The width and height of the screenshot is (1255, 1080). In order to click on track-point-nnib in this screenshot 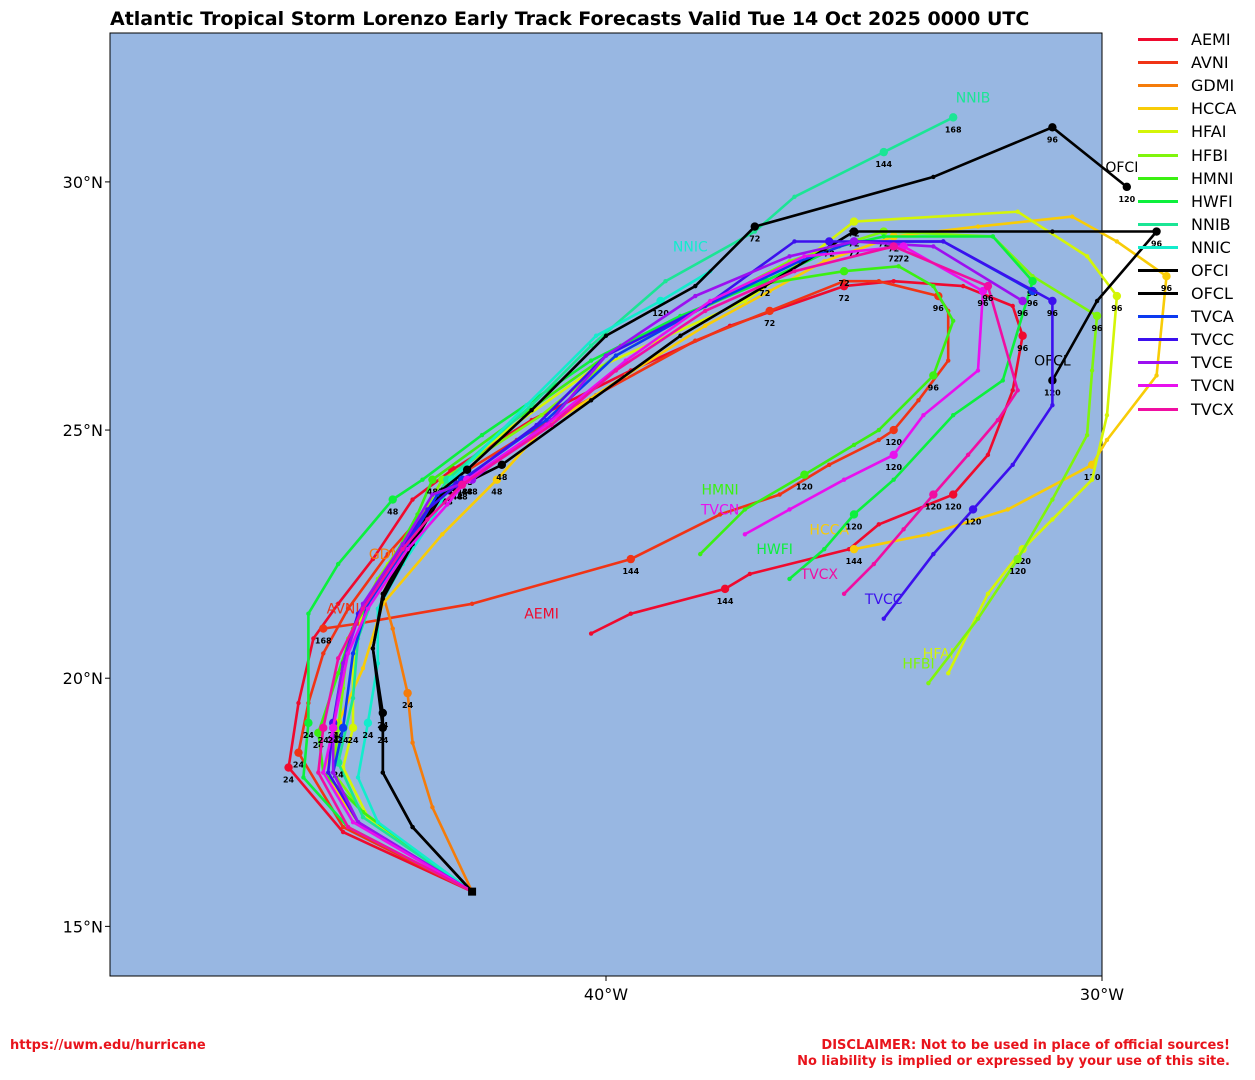, I will do `click(531, 405)`.